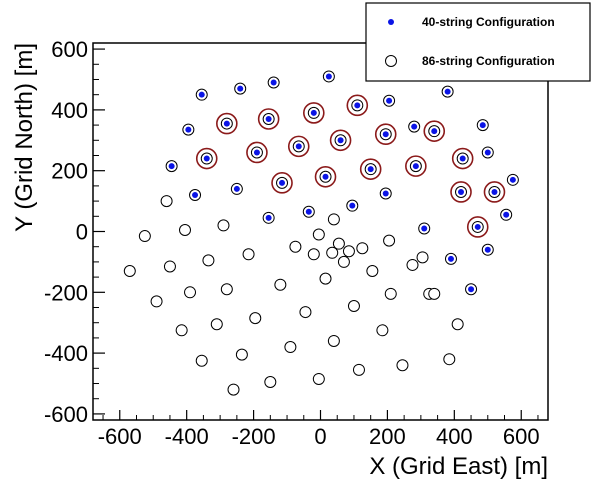 This screenshot has height=479, width=596. I want to click on x-axis: -600 -400 -200 0 200 400 600, so click(319, 429).